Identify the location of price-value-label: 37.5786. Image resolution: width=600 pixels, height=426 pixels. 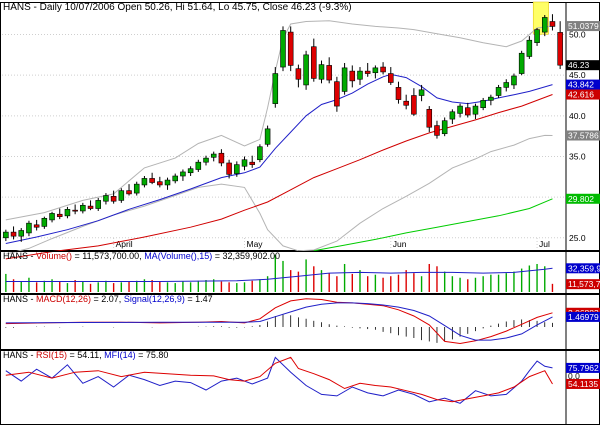
(583, 136).